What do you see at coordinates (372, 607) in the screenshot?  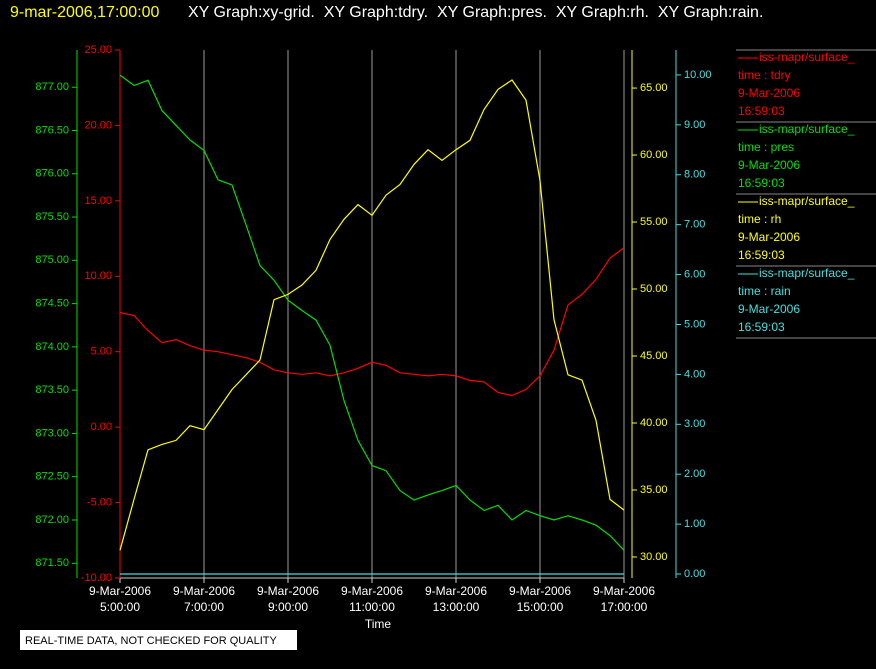 I see `x-tick-label: 11:00:00` at bounding box center [372, 607].